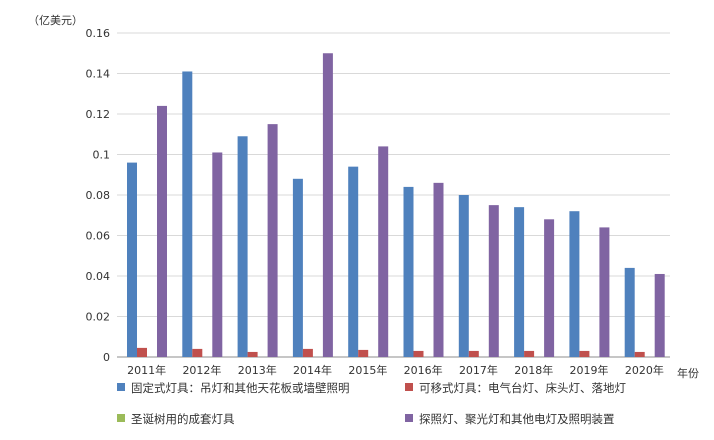 Image resolution: width=714 pixels, height=440 pixels. What do you see at coordinates (517, 419) in the screenshot?
I see `legend-label: 探照灯、聚光灯和其他电灯及照明装置` at bounding box center [517, 419].